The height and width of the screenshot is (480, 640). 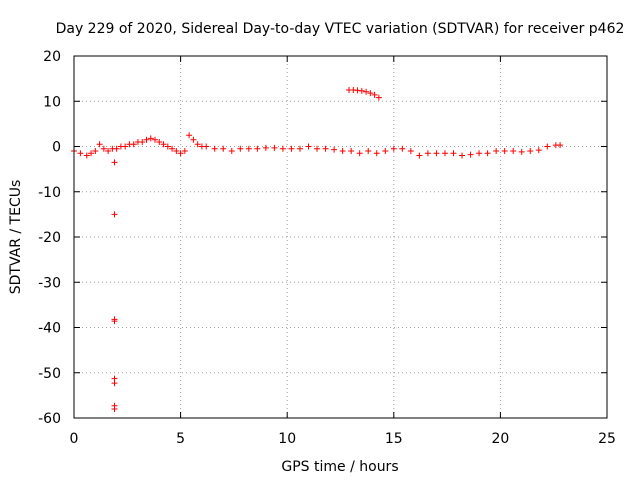 I want to click on x-tick-label: 0, so click(x=74, y=439).